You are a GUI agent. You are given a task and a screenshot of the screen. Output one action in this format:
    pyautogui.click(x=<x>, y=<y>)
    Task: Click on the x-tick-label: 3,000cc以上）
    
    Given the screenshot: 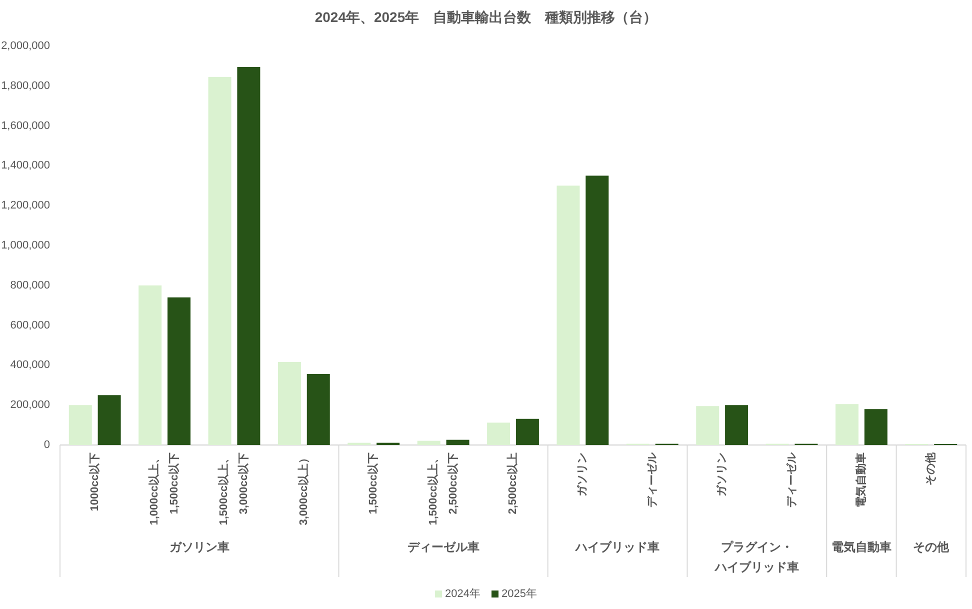 What is the action you would take?
    pyautogui.click(x=304, y=489)
    